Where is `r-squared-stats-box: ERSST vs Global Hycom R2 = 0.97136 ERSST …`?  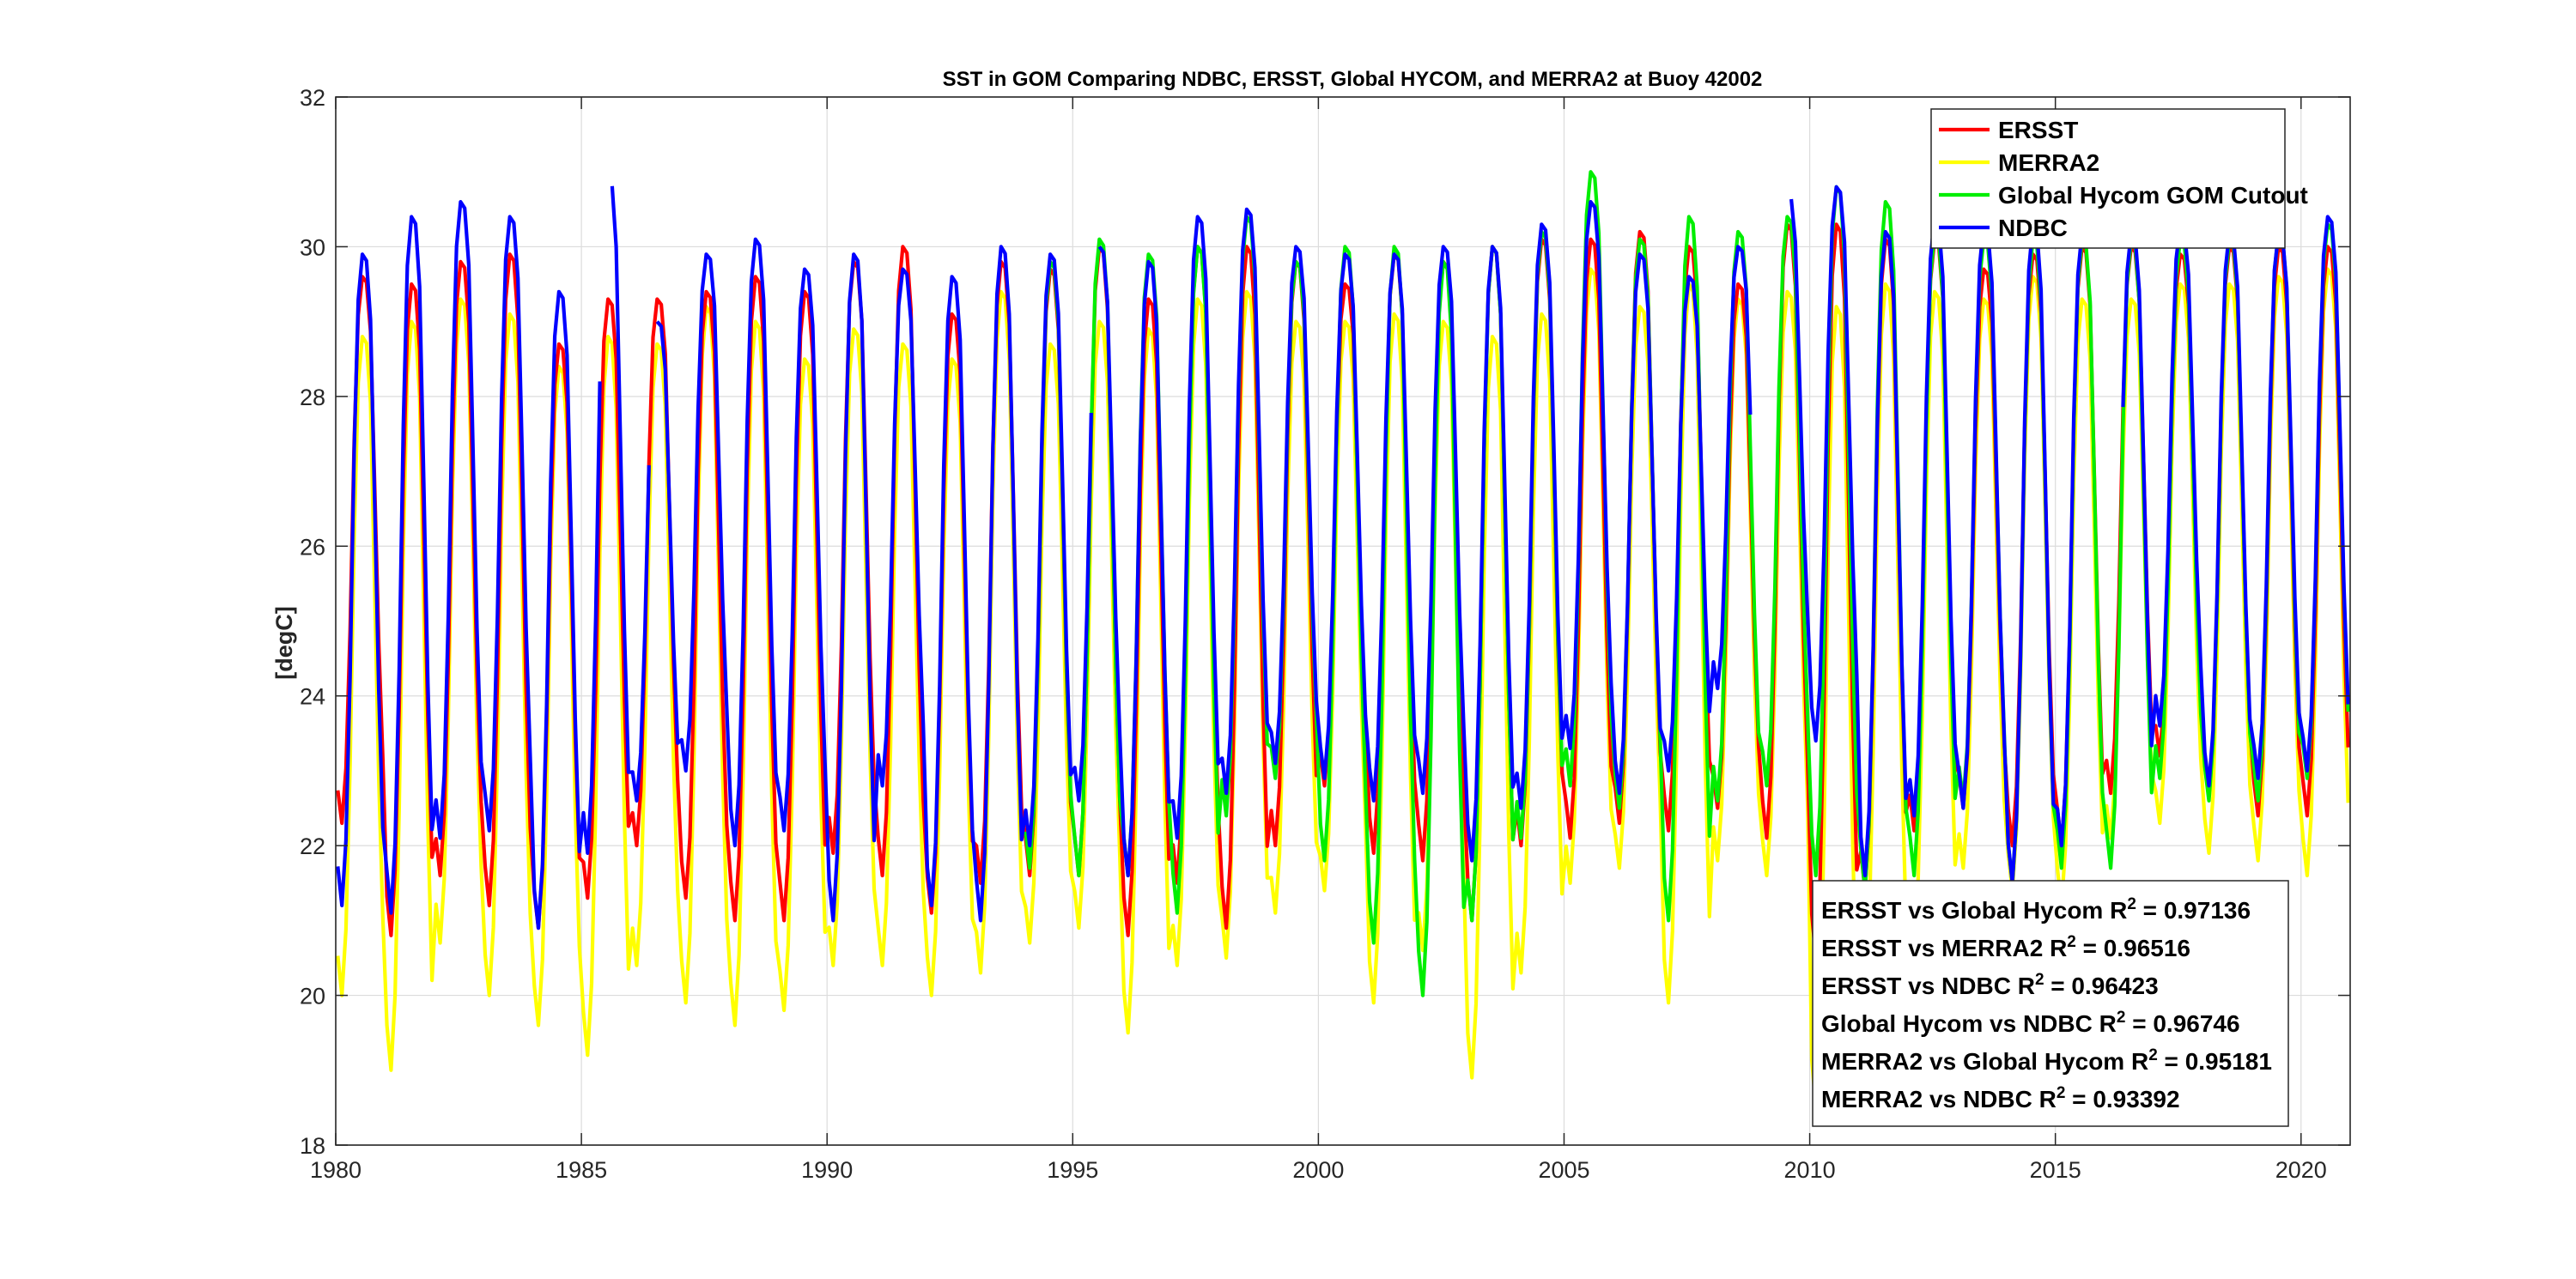
r-squared-stats-box: ERSST vs Global Hycom R2 = 0.97136 ERSST … is located at coordinates (2050, 1003).